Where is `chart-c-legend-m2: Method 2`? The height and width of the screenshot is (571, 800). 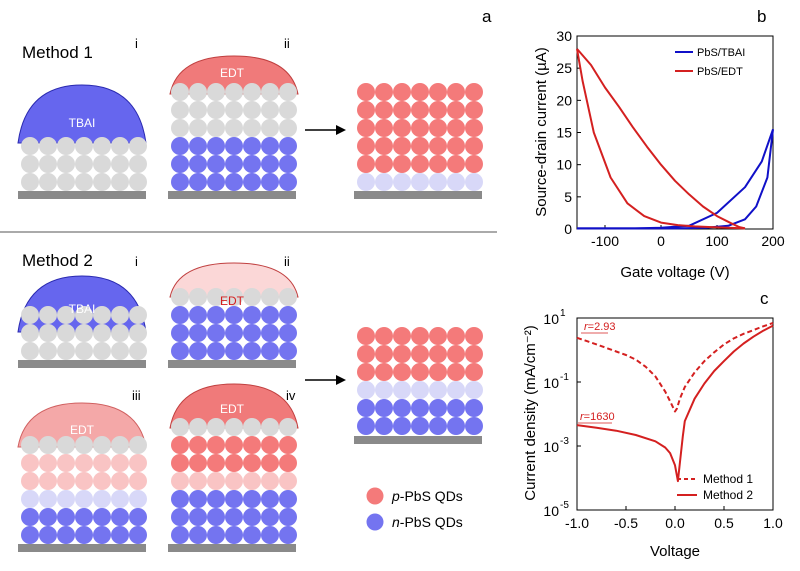 chart-c-legend-m2: Method 2 is located at coordinates (728, 495).